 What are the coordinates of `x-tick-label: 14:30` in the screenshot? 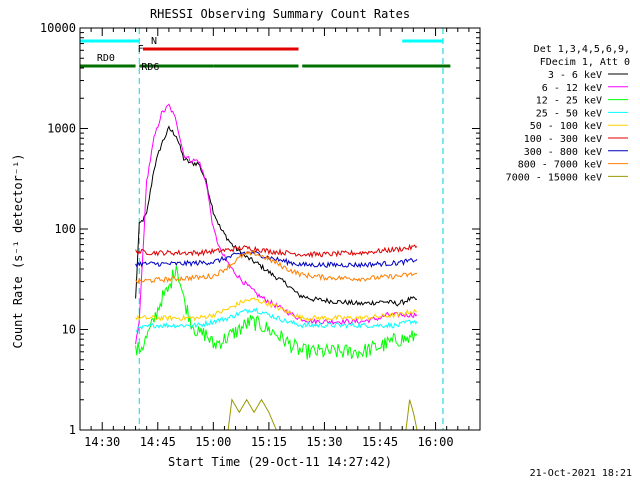 It's located at (102, 442).